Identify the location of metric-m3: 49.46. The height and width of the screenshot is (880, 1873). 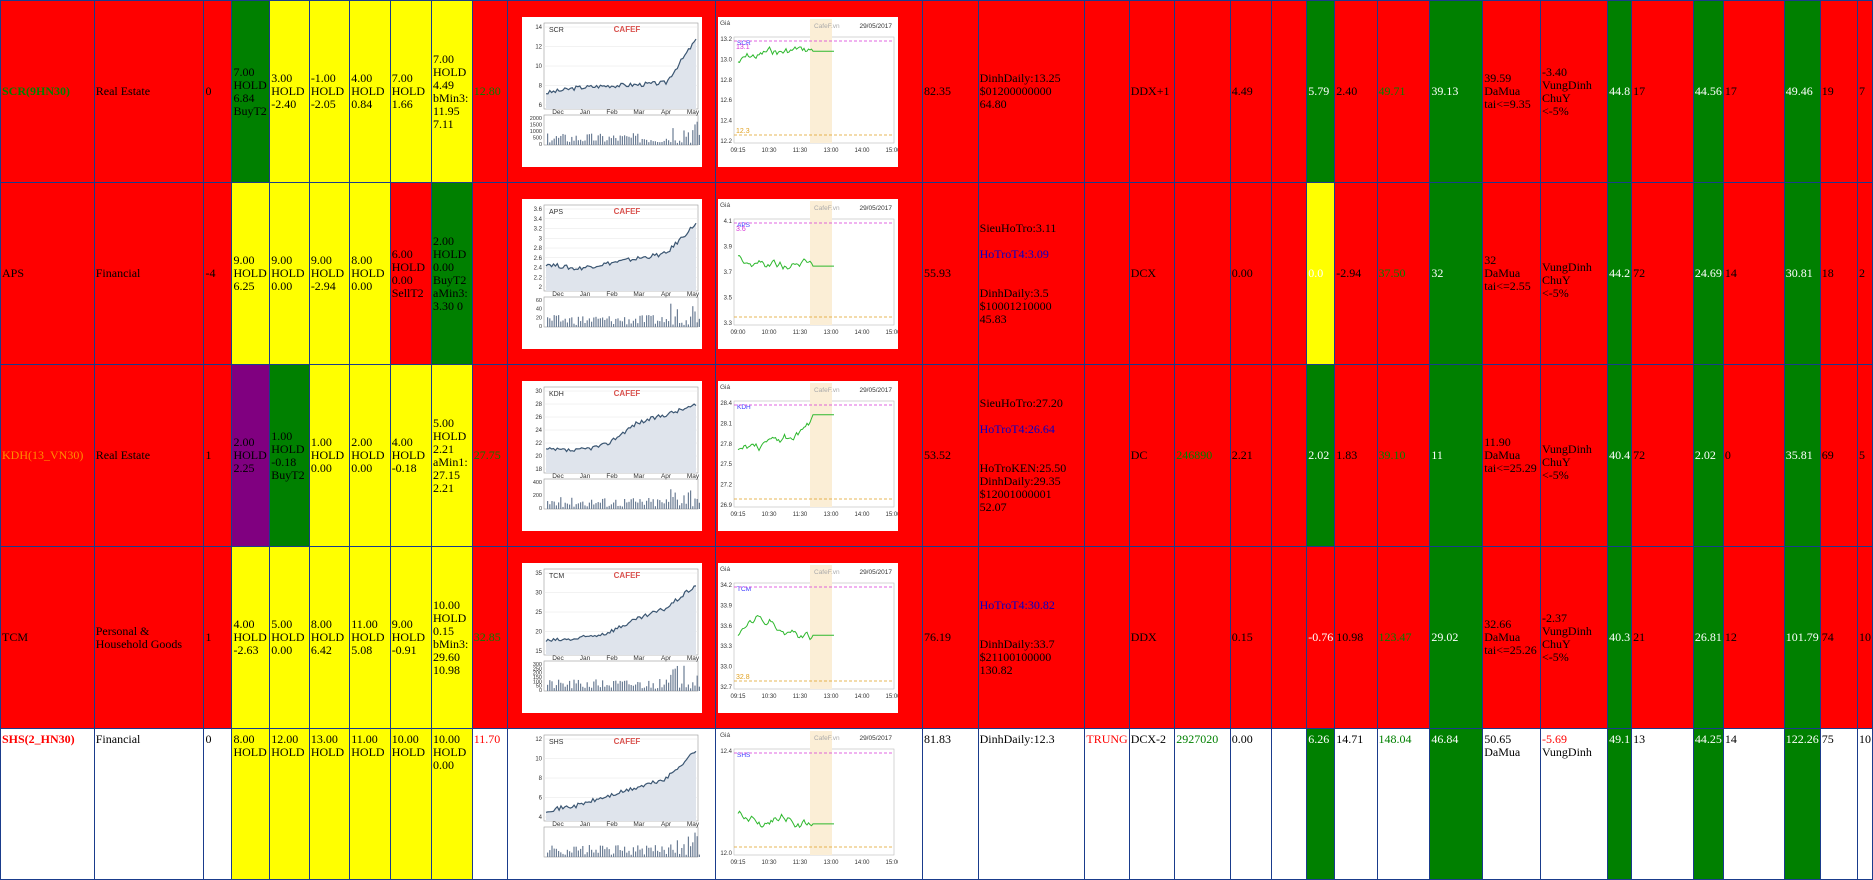
(1802, 91).